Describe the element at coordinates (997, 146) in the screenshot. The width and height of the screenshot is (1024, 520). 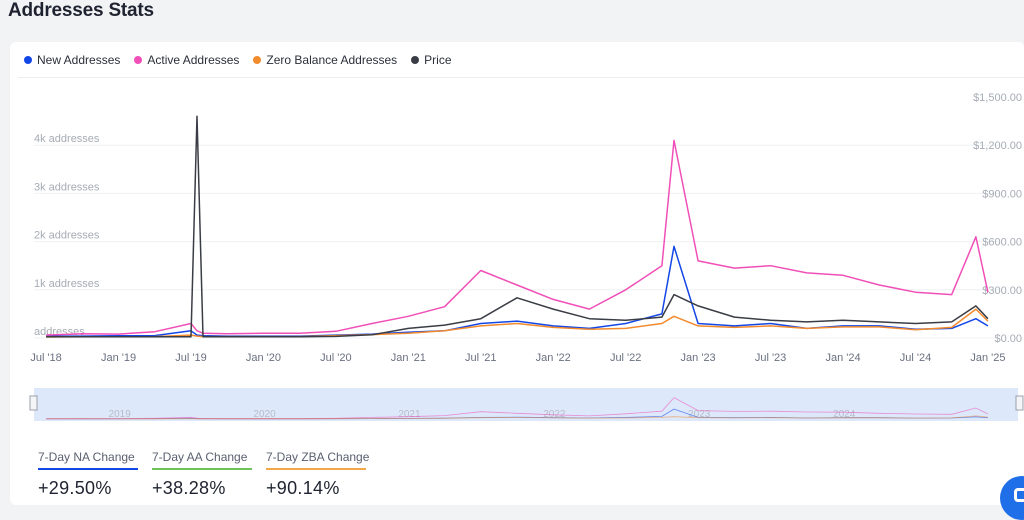
I see `y-right-tick-label: $1,200.00` at that location.